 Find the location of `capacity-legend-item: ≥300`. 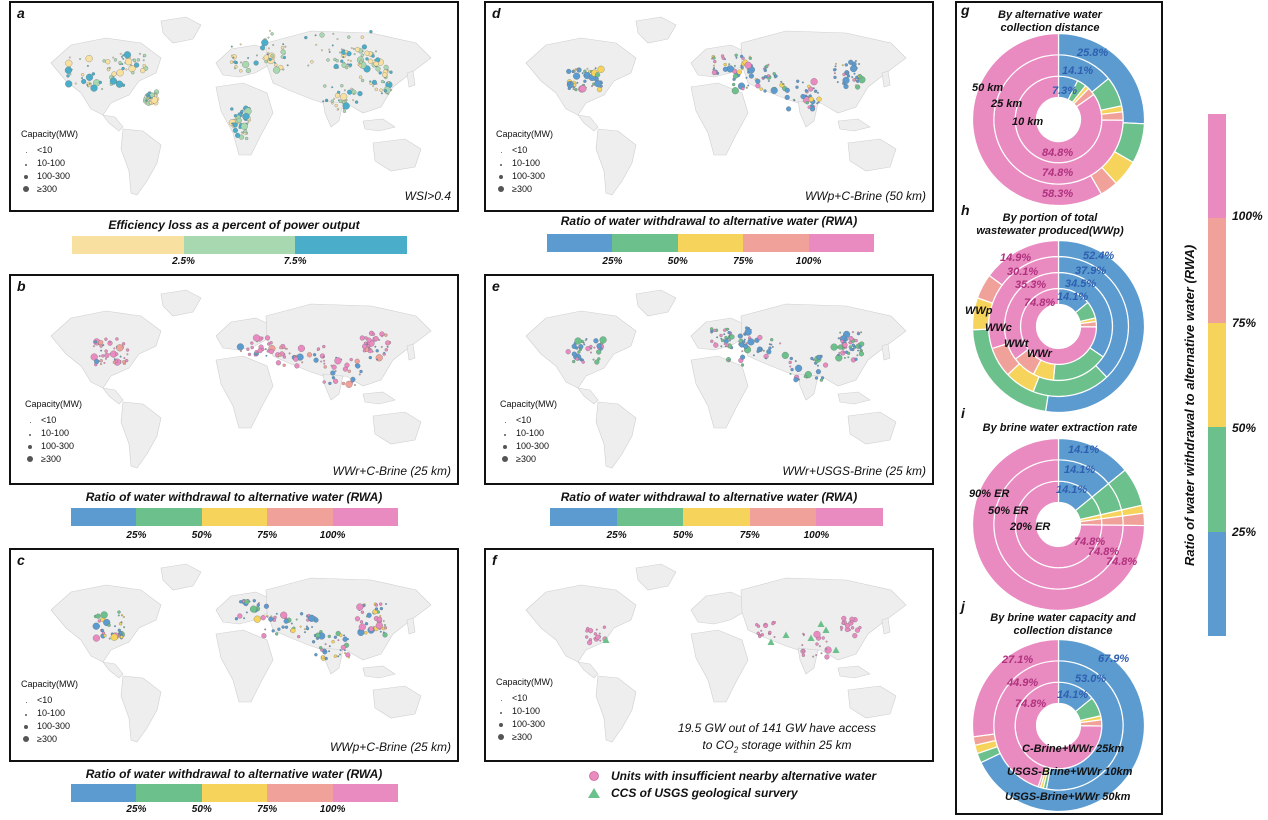

capacity-legend-item: ≥300 is located at coordinates (47, 739).